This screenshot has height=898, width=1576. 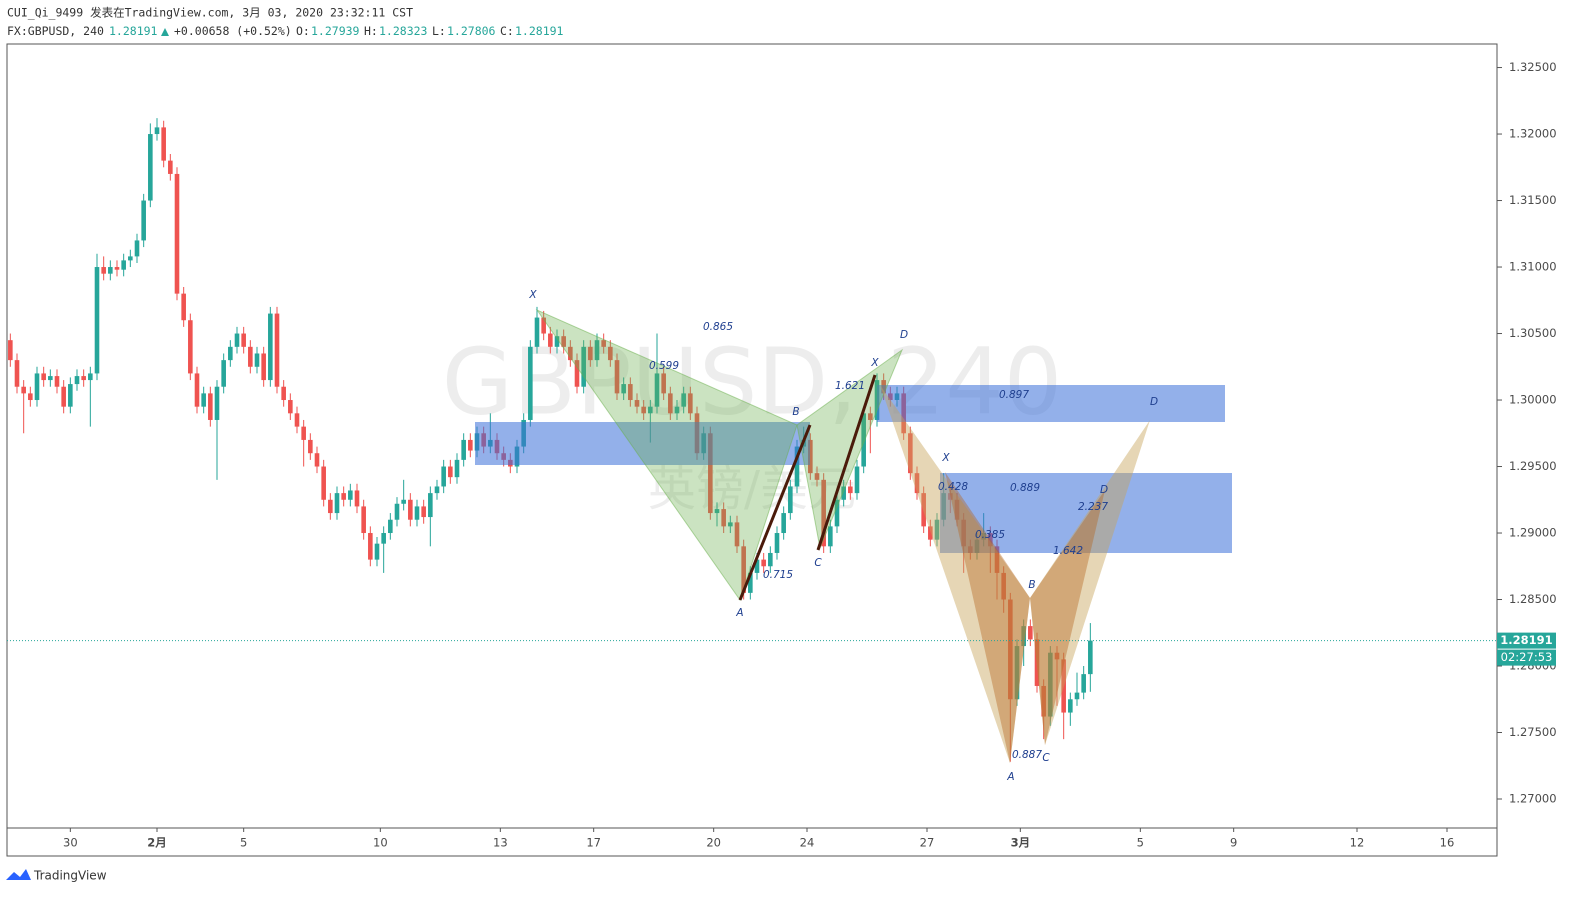 I want to click on last-price: 1.28191, so click(x=133, y=31).